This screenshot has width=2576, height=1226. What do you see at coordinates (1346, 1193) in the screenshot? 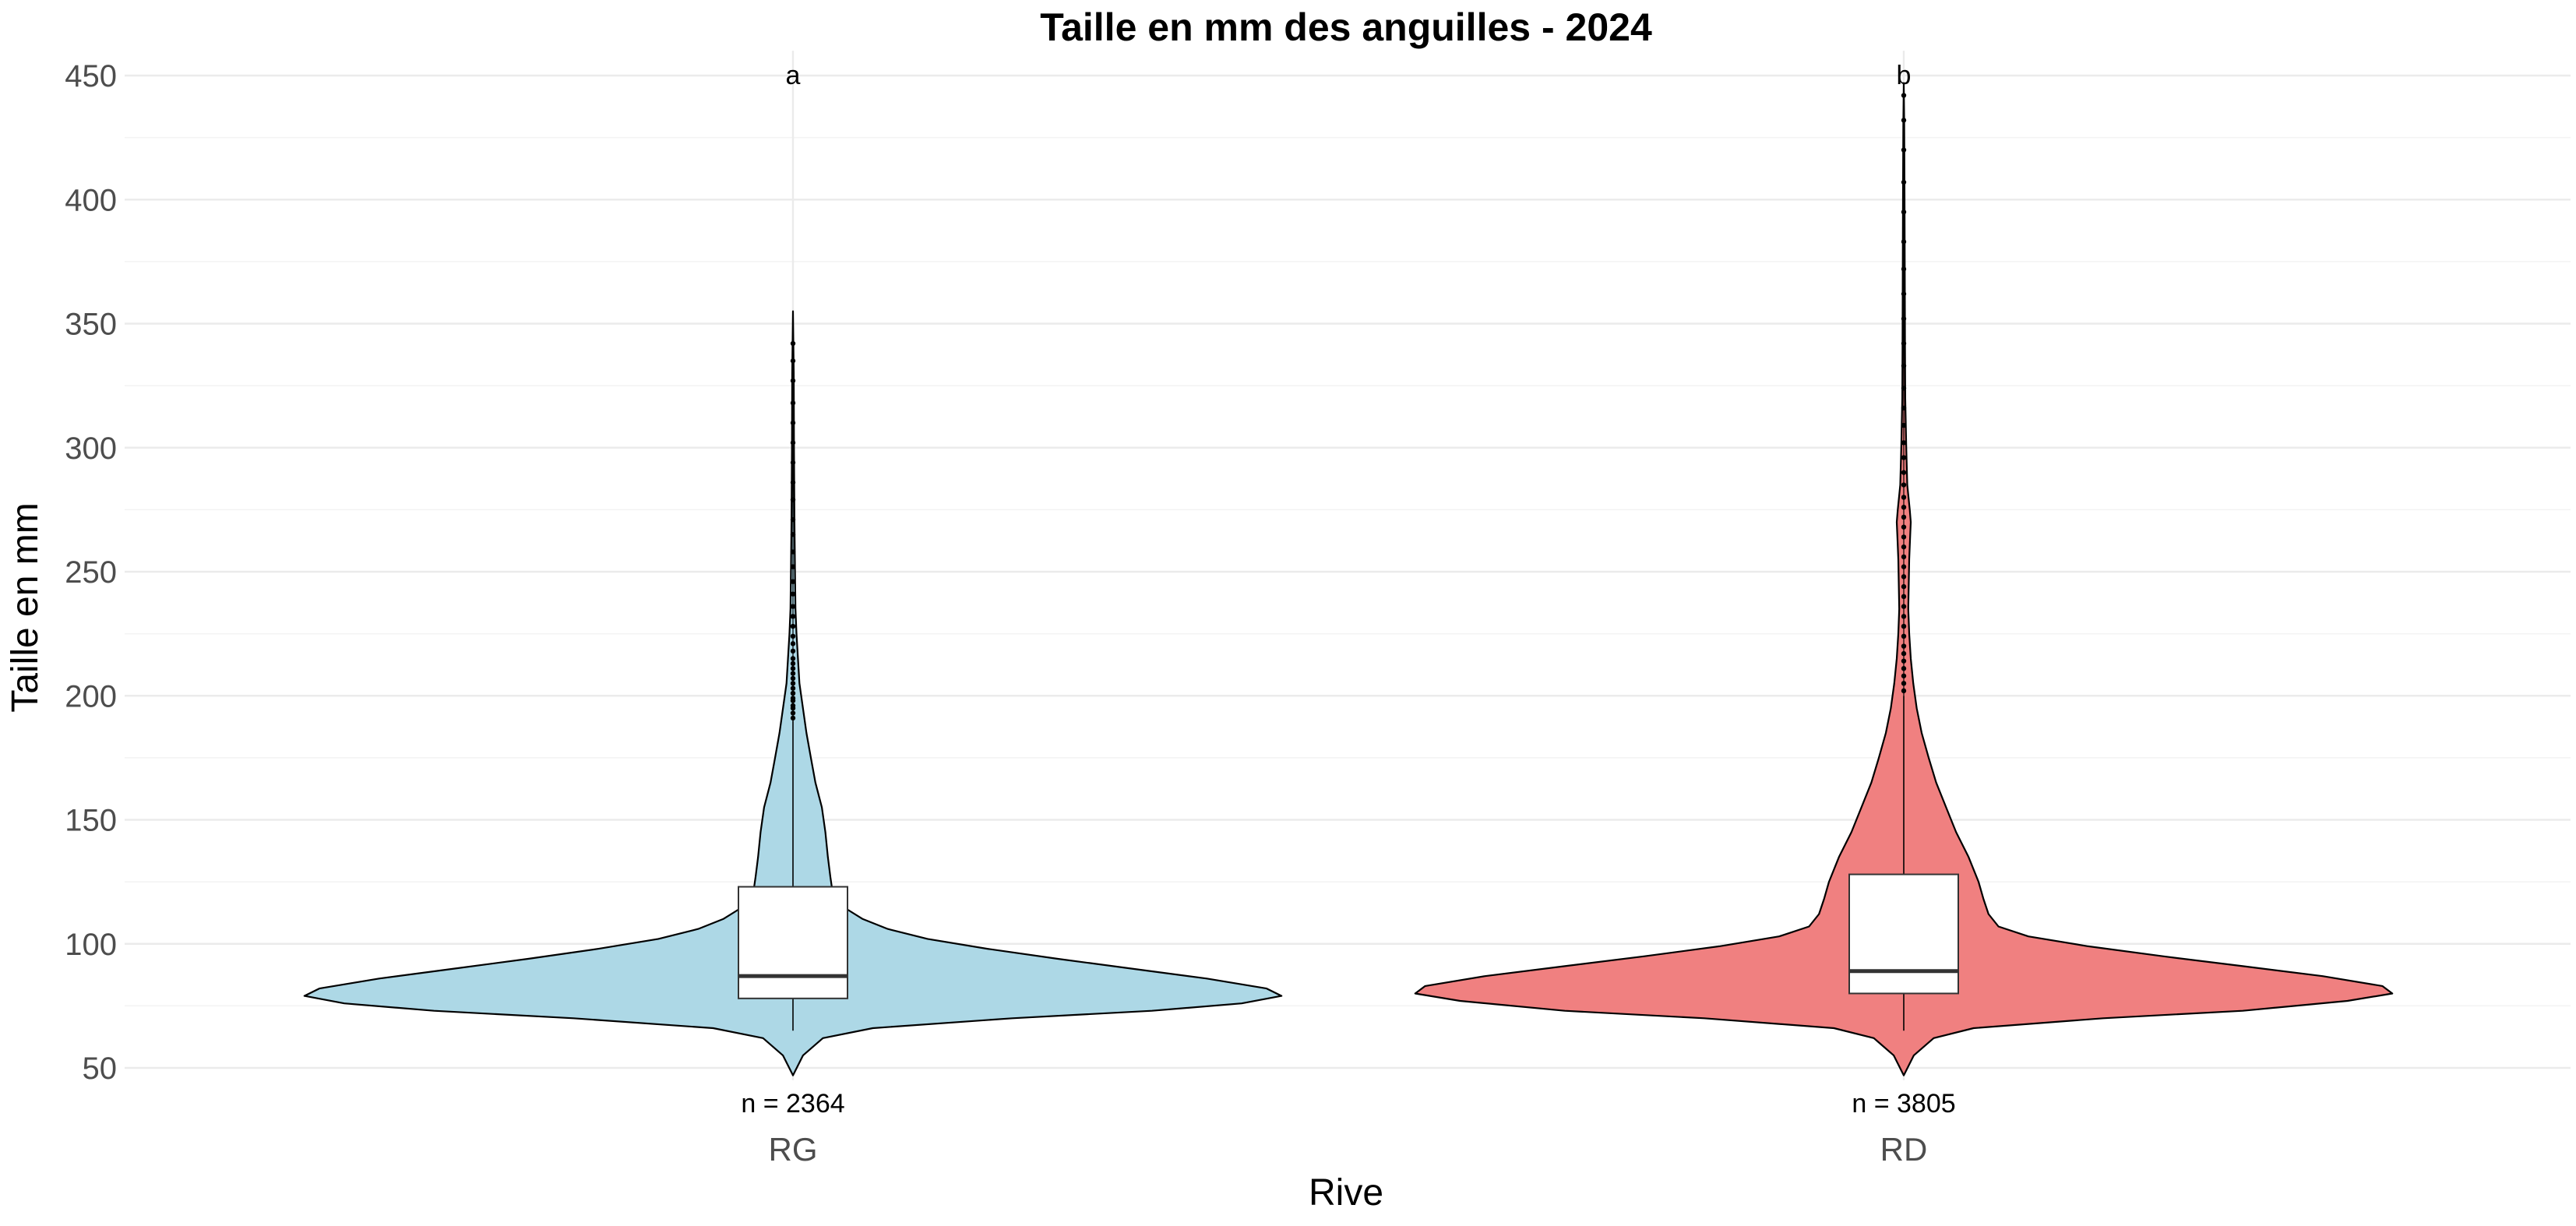
I see `x-axis-title: Rive` at bounding box center [1346, 1193].